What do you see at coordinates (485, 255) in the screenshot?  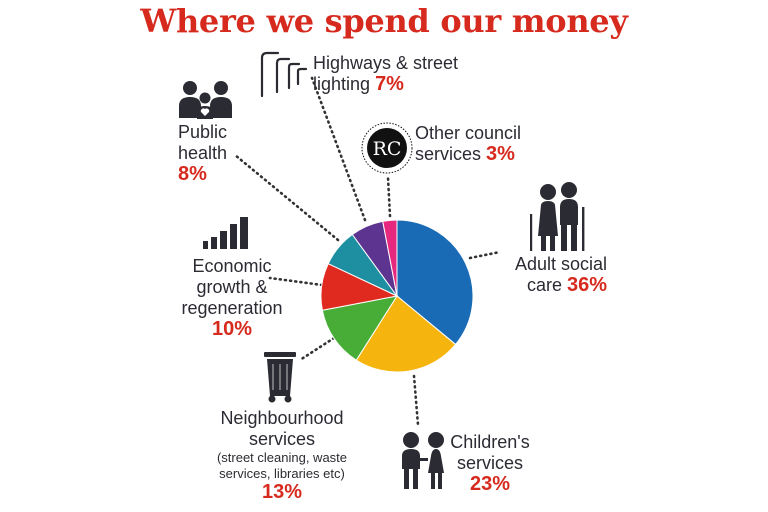 I see `leader-adult` at bounding box center [485, 255].